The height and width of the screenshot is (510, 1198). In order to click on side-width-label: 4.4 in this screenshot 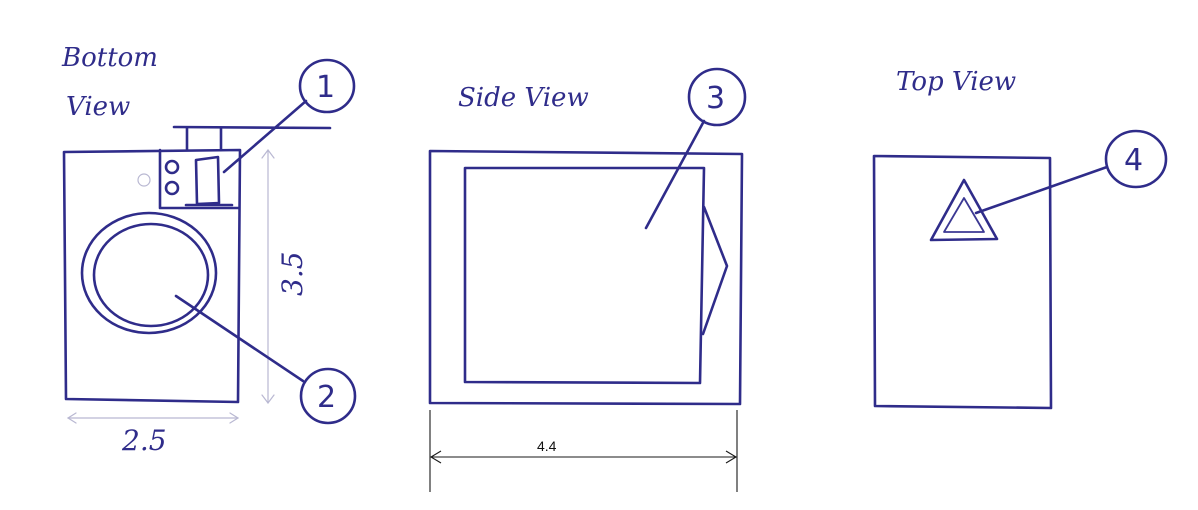, I will do `click(547, 446)`.